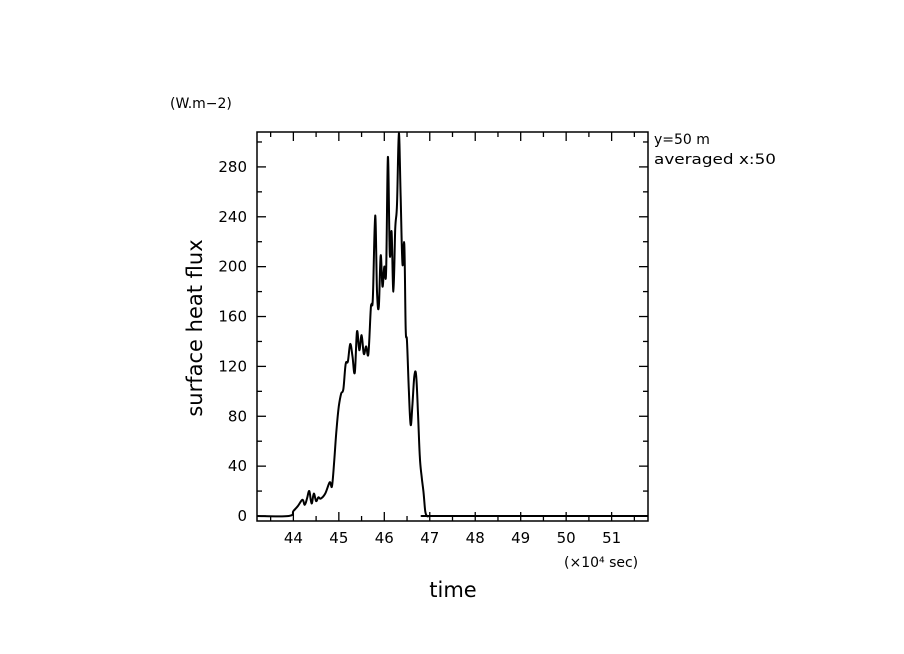  Describe the element at coordinates (237, 466) in the screenshot. I see `y-tick-label: 40` at that location.